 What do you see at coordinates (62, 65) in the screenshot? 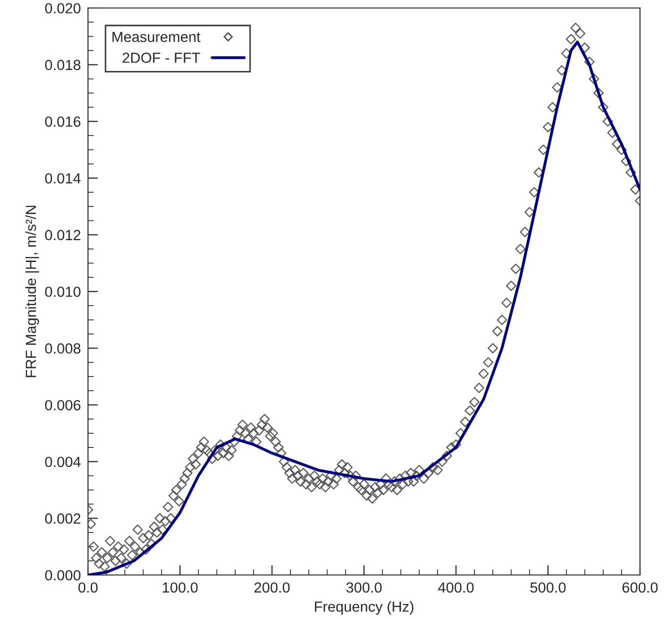
I see `y-tick-label: 0.018` at bounding box center [62, 65].